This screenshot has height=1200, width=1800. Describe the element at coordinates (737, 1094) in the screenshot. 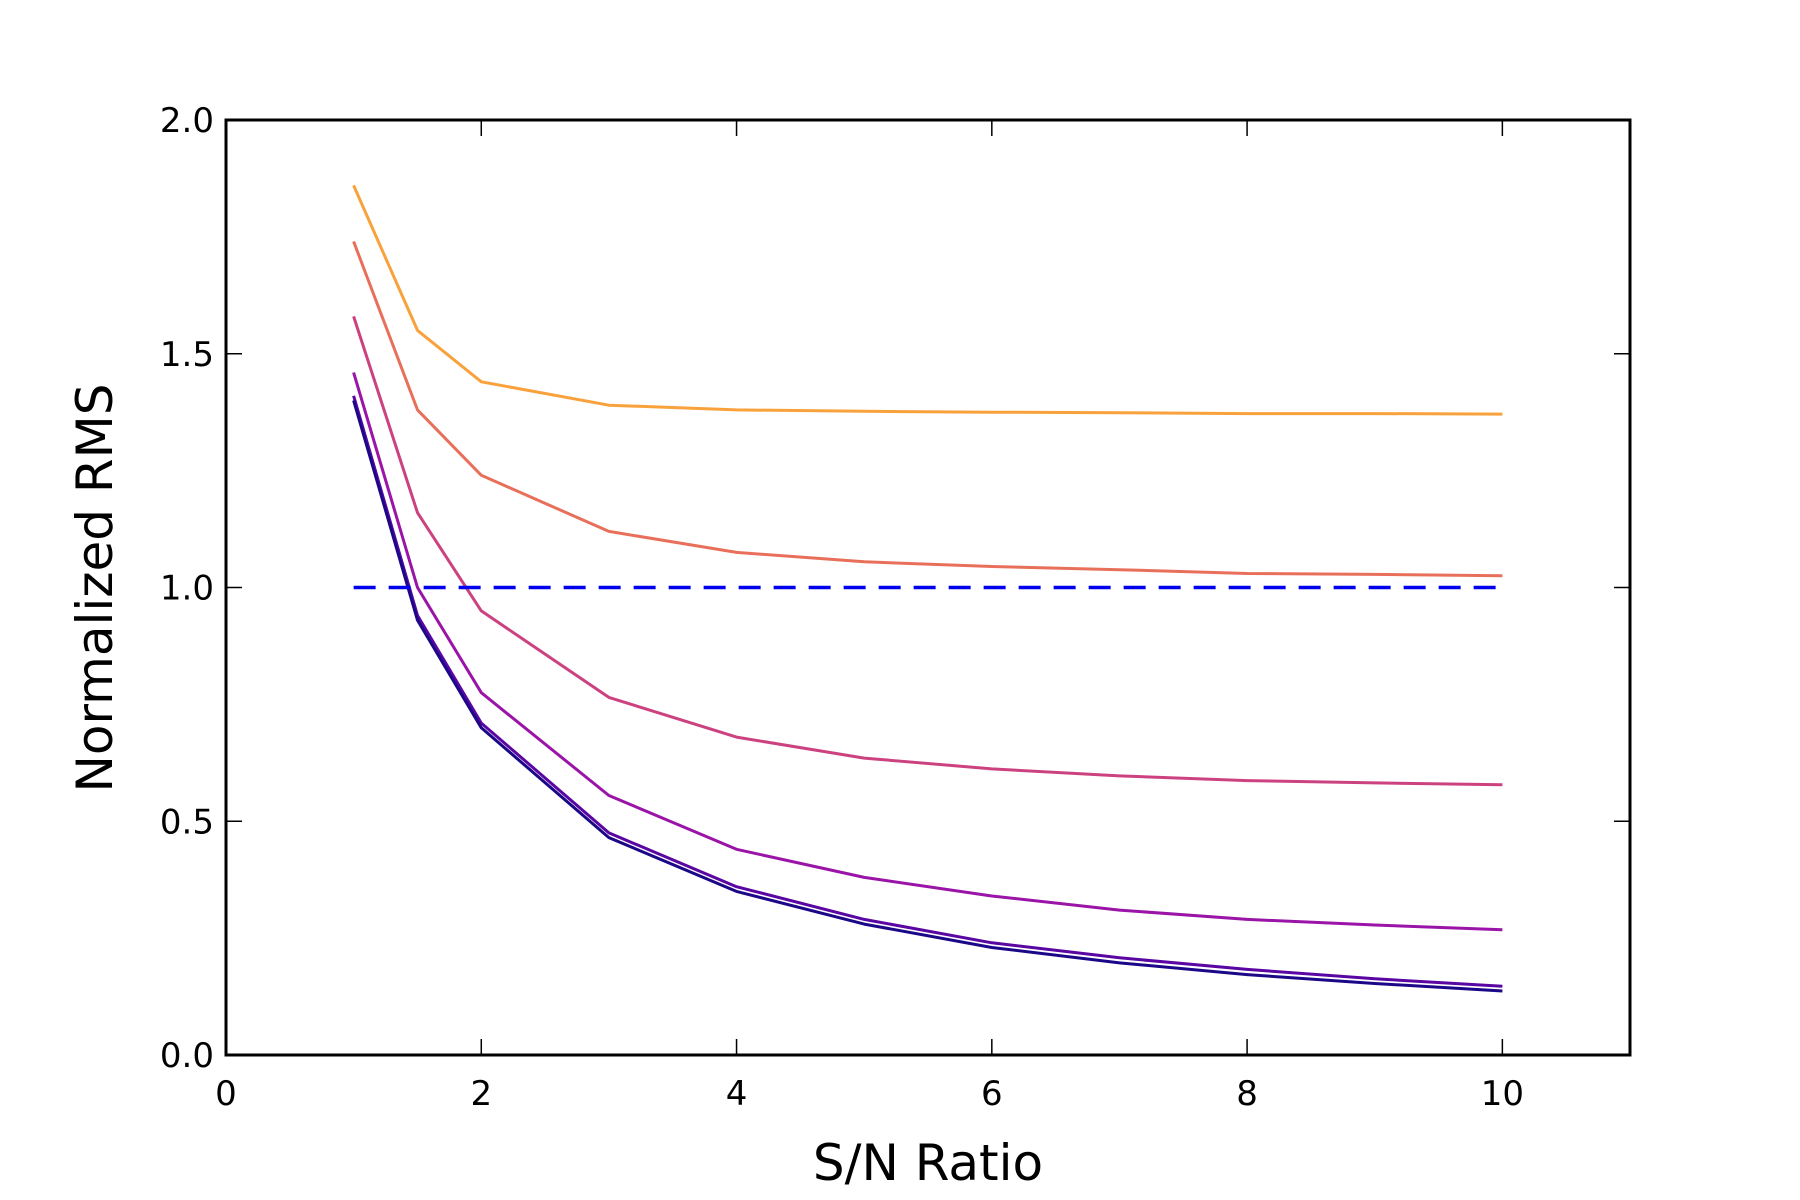

I see `x-tick-label: 4` at that location.